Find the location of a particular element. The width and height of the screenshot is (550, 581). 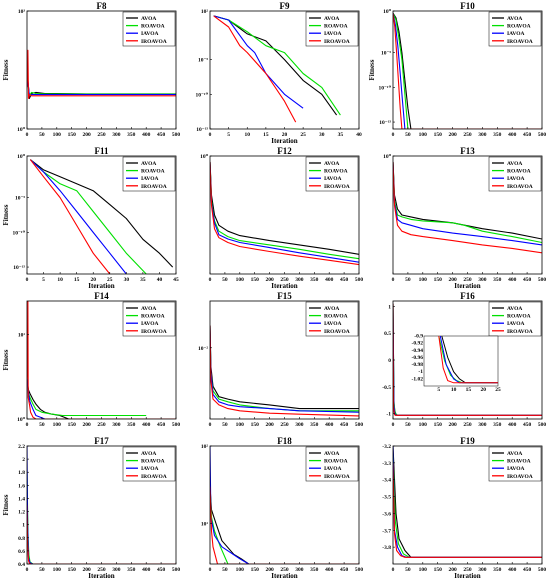

inset-y-tick-label: -0.98 is located at coordinates (418, 365).